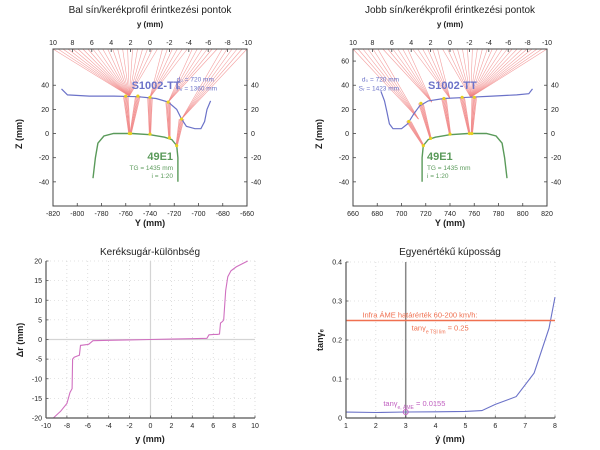 The image size is (600, 450). Describe the element at coordinates (38, 281) in the screenshot. I see `y-tick-label: 15` at that location.